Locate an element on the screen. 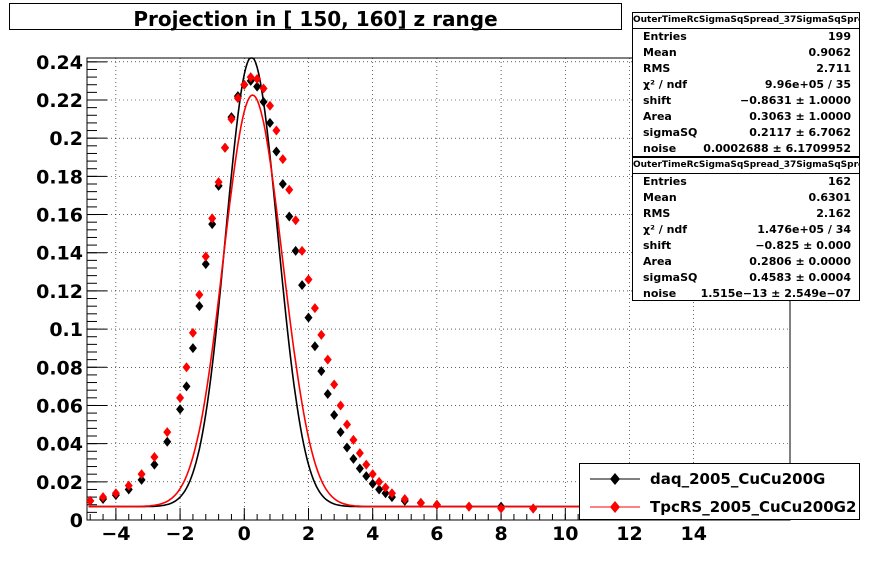 The width and height of the screenshot is (878, 578). stats-row-mean: Mean 0.9062 is located at coordinates (746, 53).